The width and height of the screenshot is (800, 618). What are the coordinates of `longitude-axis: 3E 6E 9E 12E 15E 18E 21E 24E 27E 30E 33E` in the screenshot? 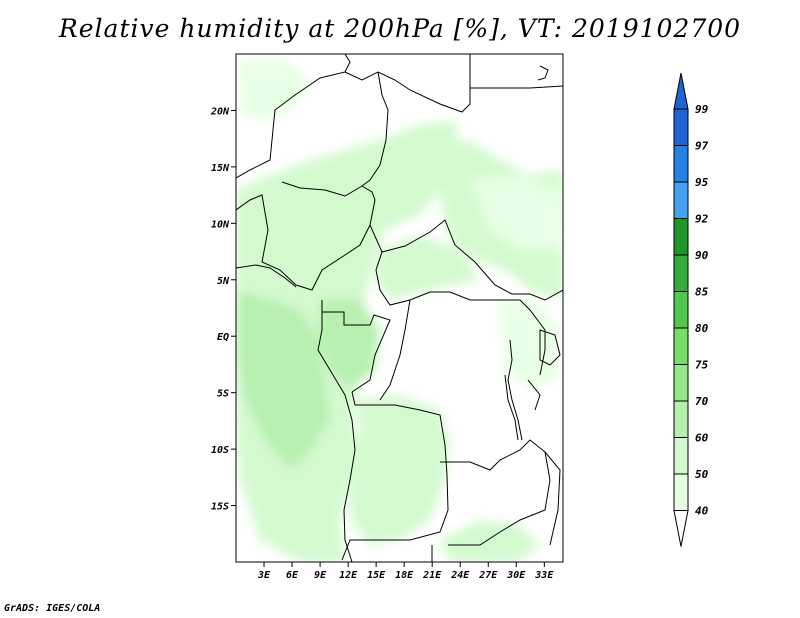 It's located at (405, 571).